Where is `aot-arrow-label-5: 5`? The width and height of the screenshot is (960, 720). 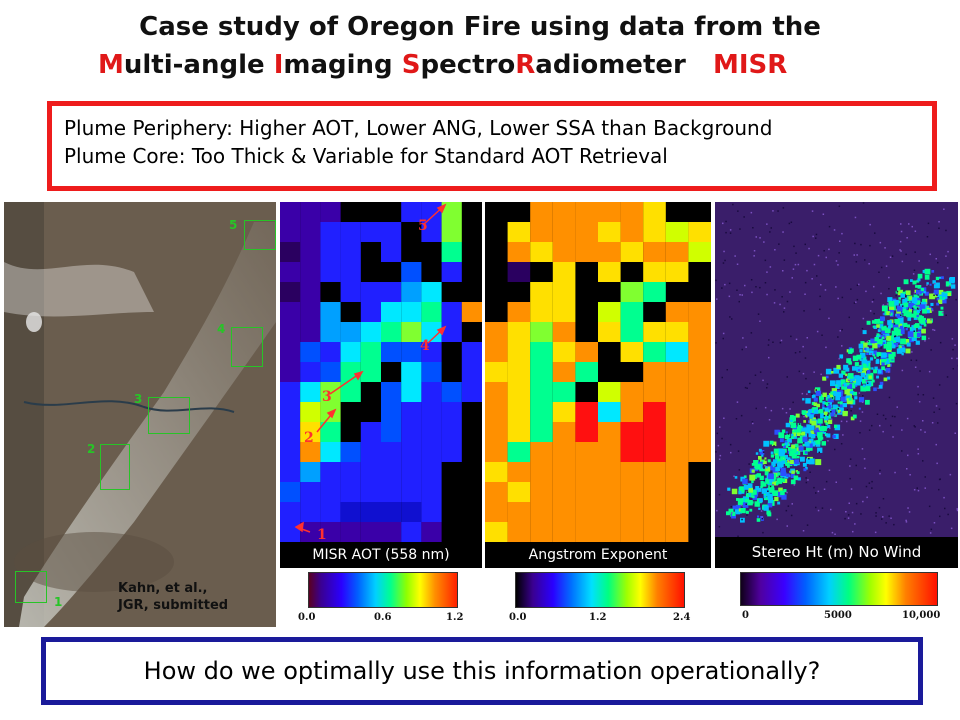
aot-arrow-label-5: 5 is located at coordinates (423, 226).